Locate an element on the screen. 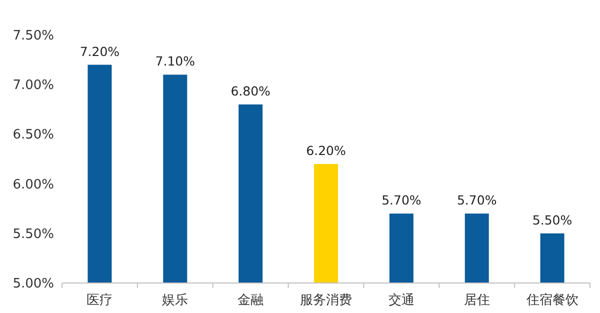  x-tick-label: 娱乐 is located at coordinates (175, 300).